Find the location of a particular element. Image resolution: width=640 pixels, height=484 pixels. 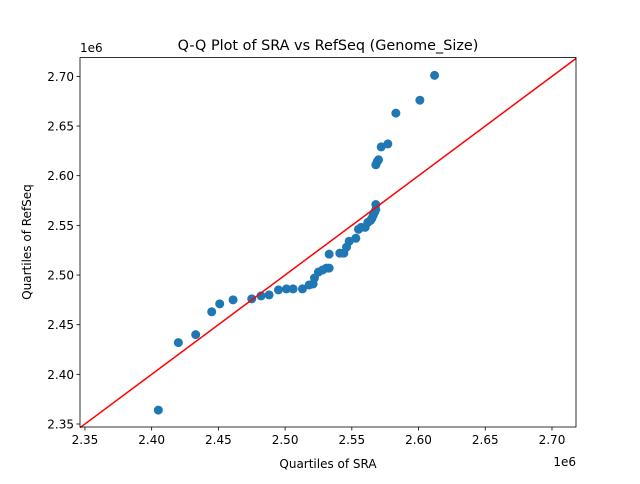

x-tick-label: 2.65 is located at coordinates (485, 440).